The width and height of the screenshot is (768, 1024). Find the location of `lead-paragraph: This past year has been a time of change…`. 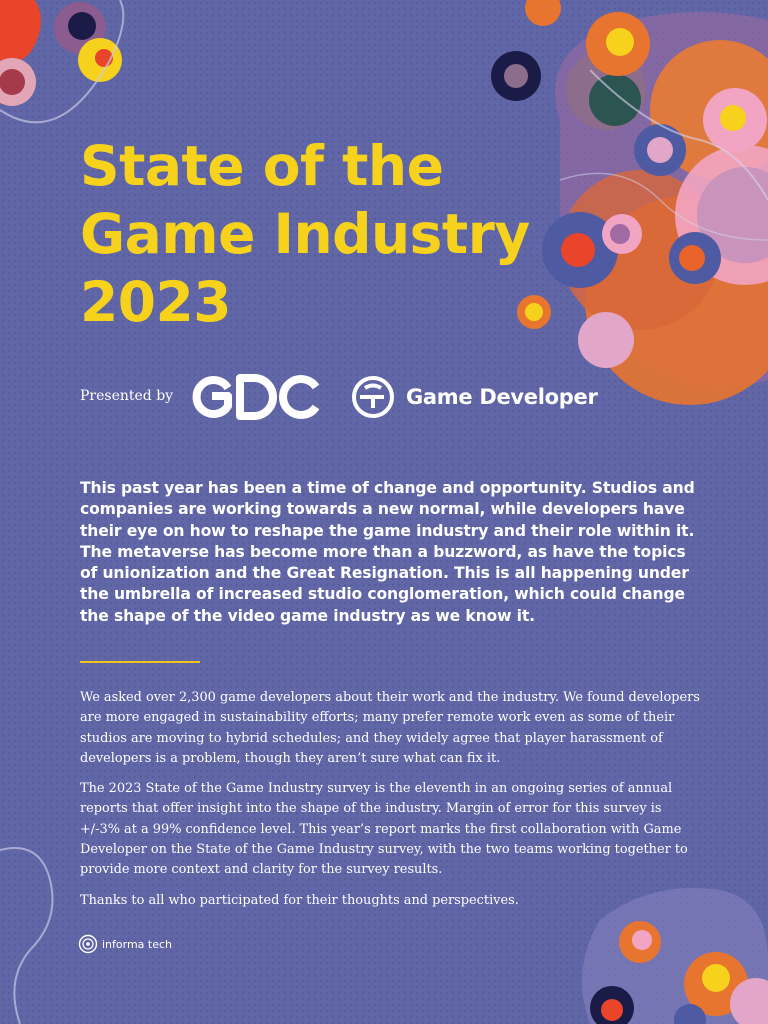

lead-paragraph: This past year has been a time of change… is located at coordinates (387, 552).